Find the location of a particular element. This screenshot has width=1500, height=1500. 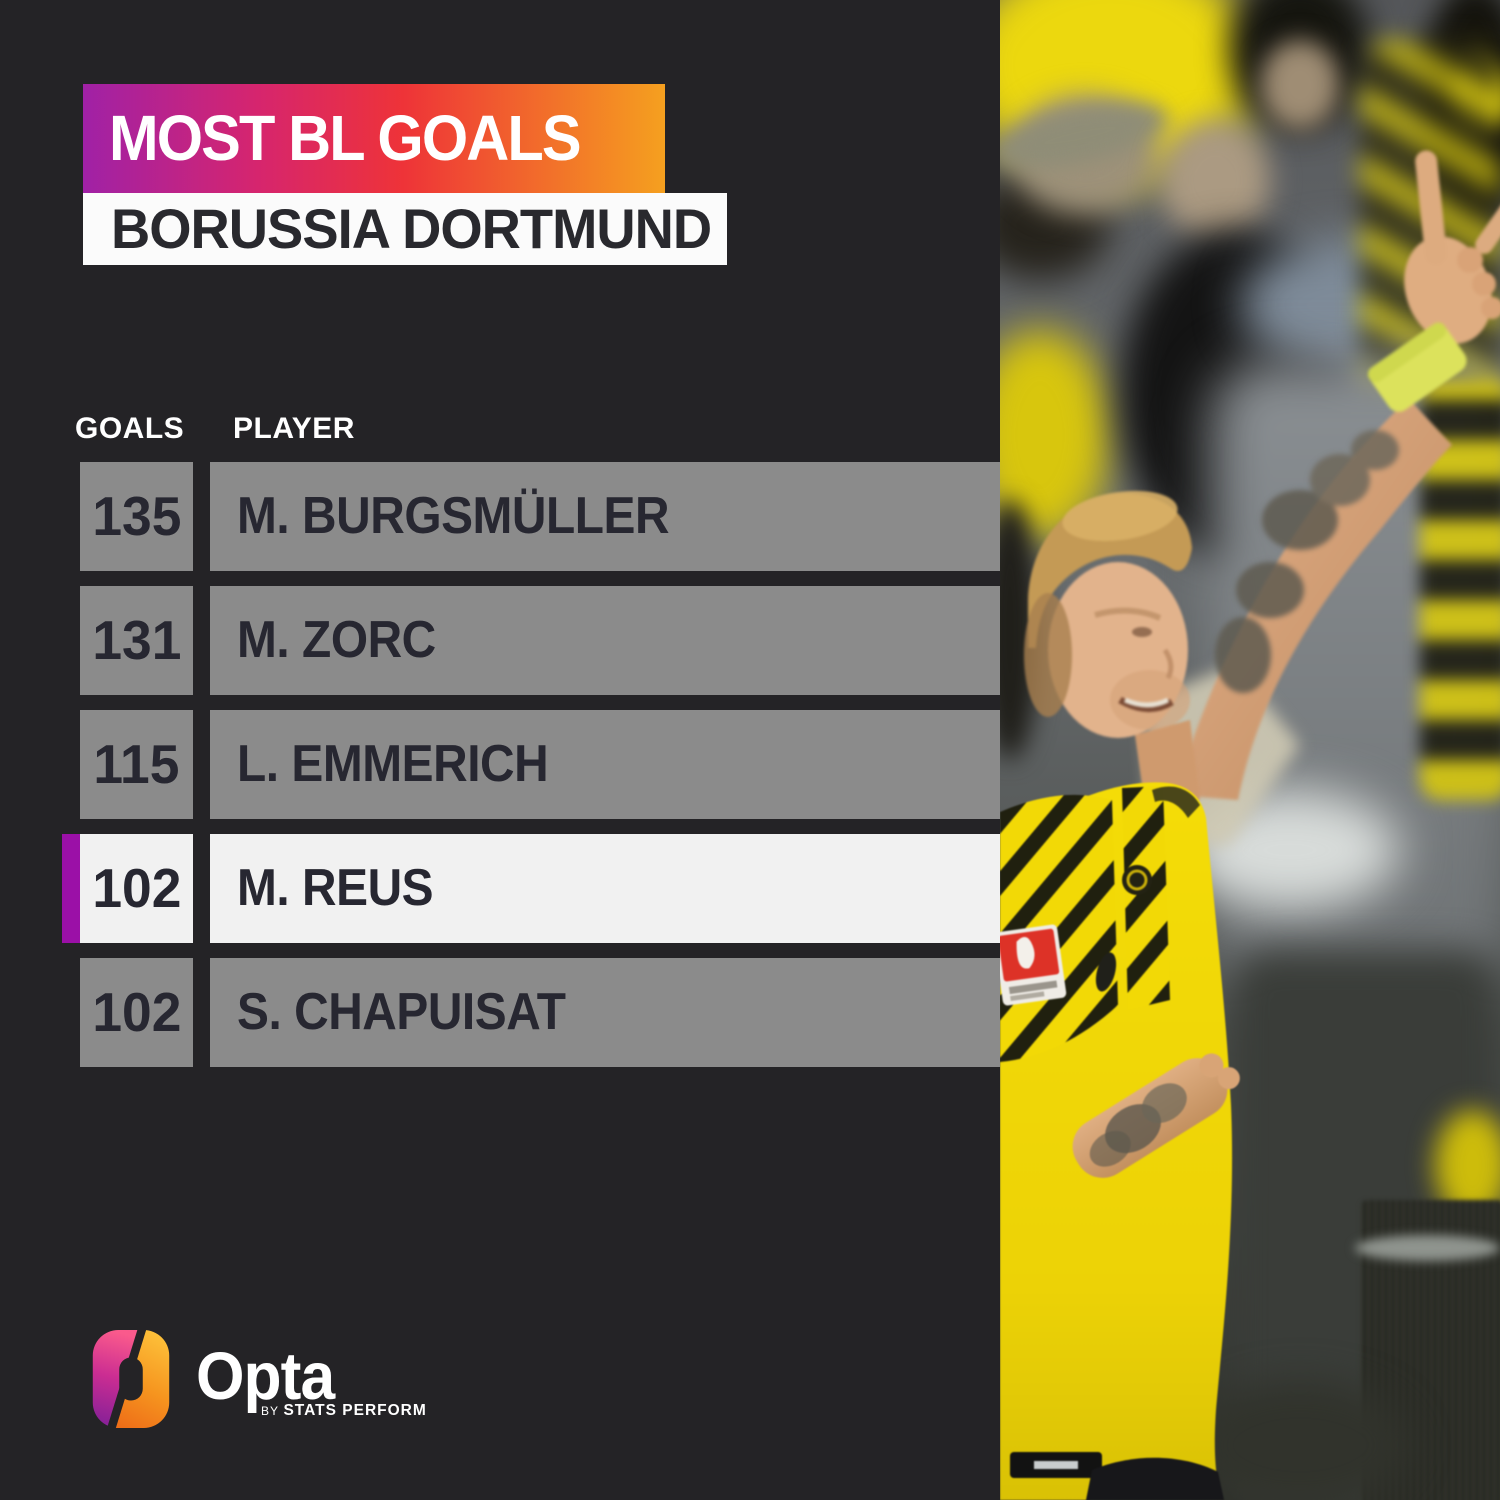

table-row: 131 M. ZORC is located at coordinates (540, 640).